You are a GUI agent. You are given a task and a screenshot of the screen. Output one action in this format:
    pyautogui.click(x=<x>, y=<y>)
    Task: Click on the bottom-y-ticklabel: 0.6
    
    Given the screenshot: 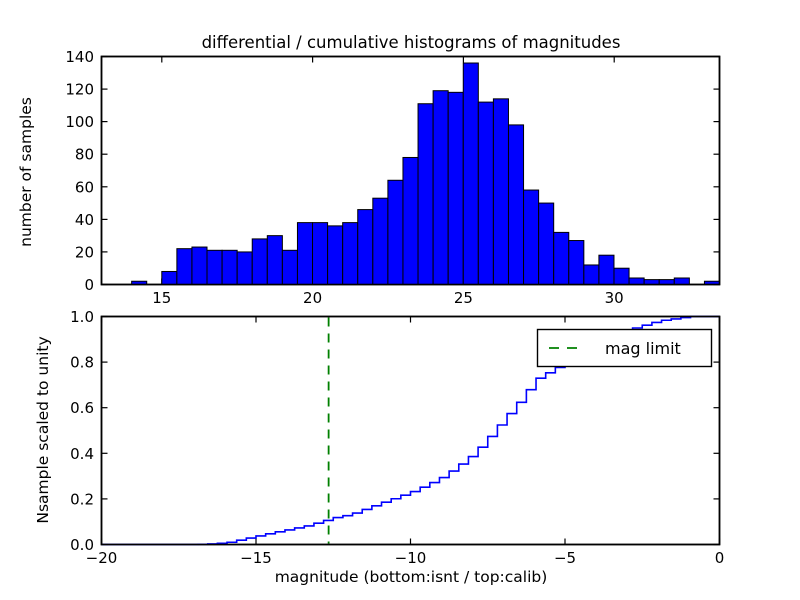 What is the action you would take?
    pyautogui.click(x=82, y=408)
    